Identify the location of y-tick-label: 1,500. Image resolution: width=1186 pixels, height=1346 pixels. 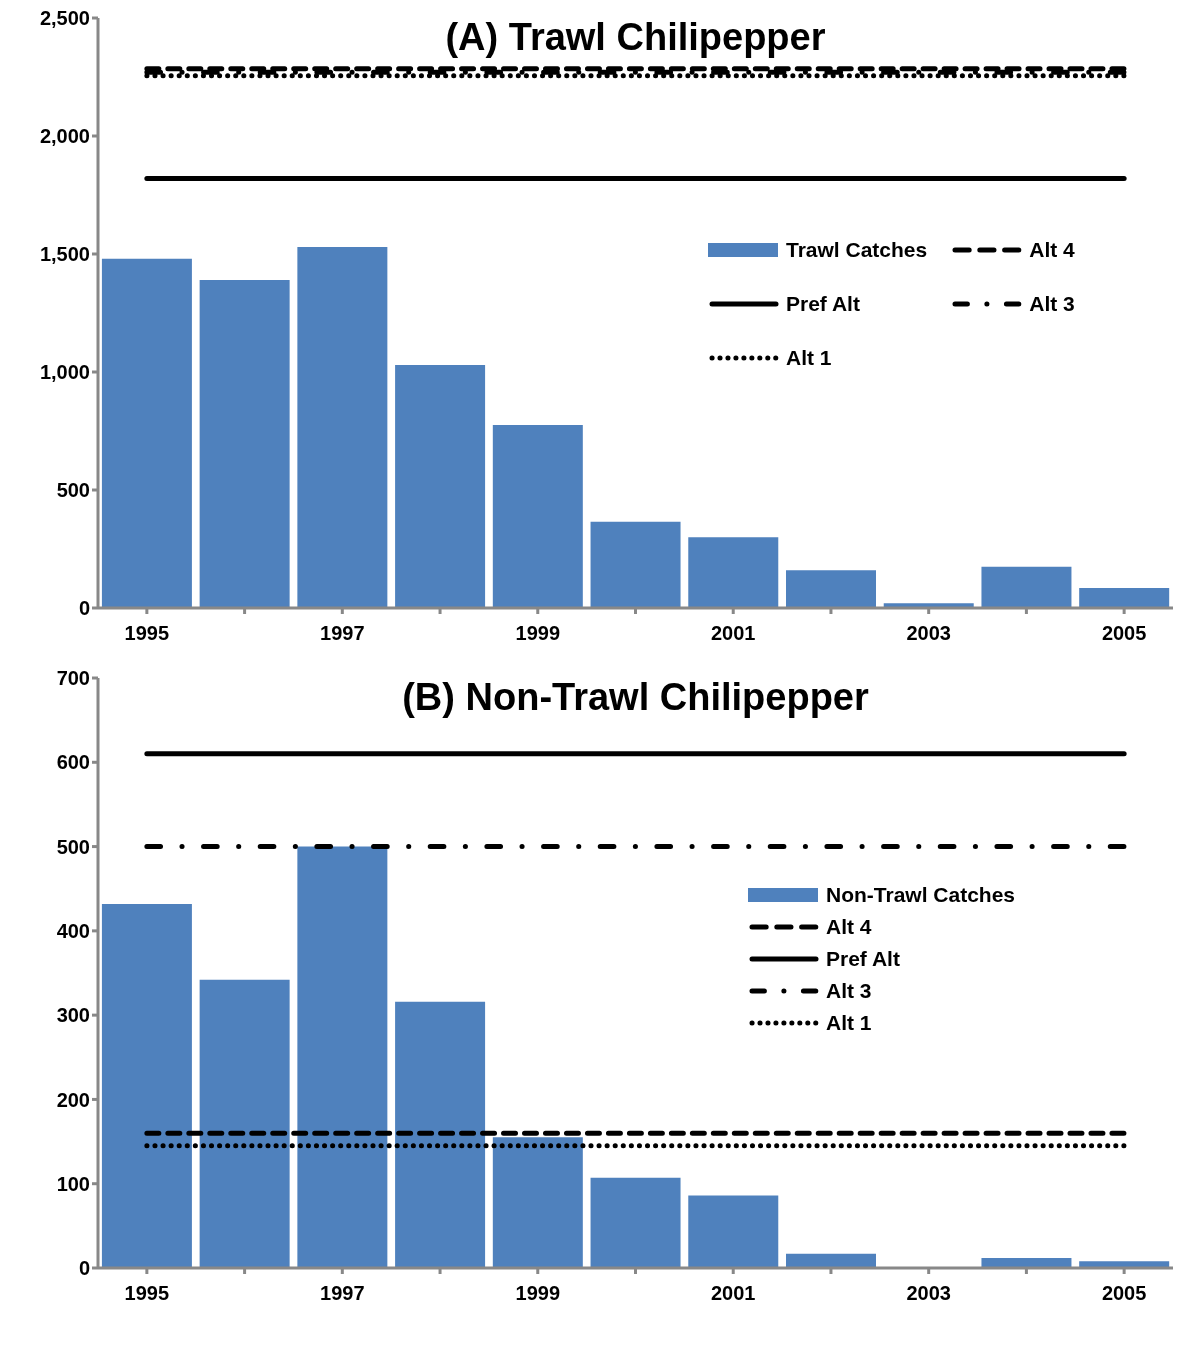
(64, 254).